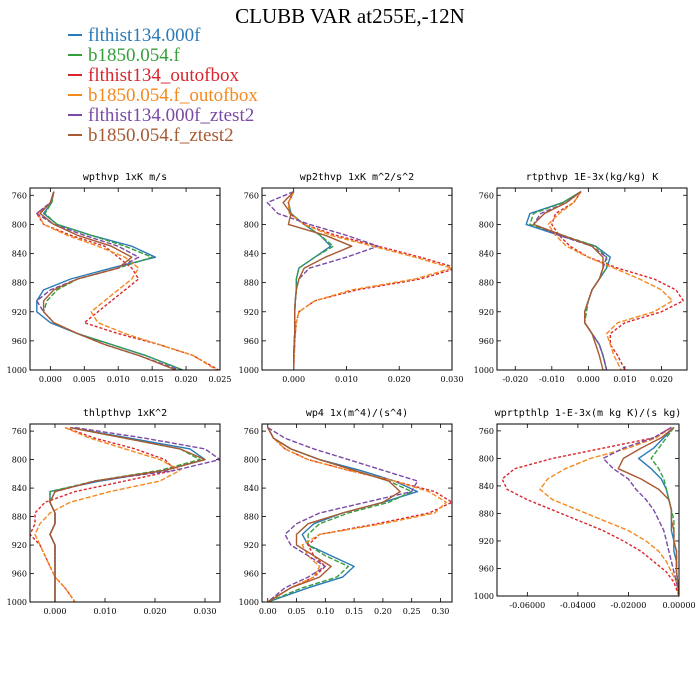 The width and height of the screenshot is (700, 700). I want to click on legend-label: flthist134_outofbox, so click(163, 75).